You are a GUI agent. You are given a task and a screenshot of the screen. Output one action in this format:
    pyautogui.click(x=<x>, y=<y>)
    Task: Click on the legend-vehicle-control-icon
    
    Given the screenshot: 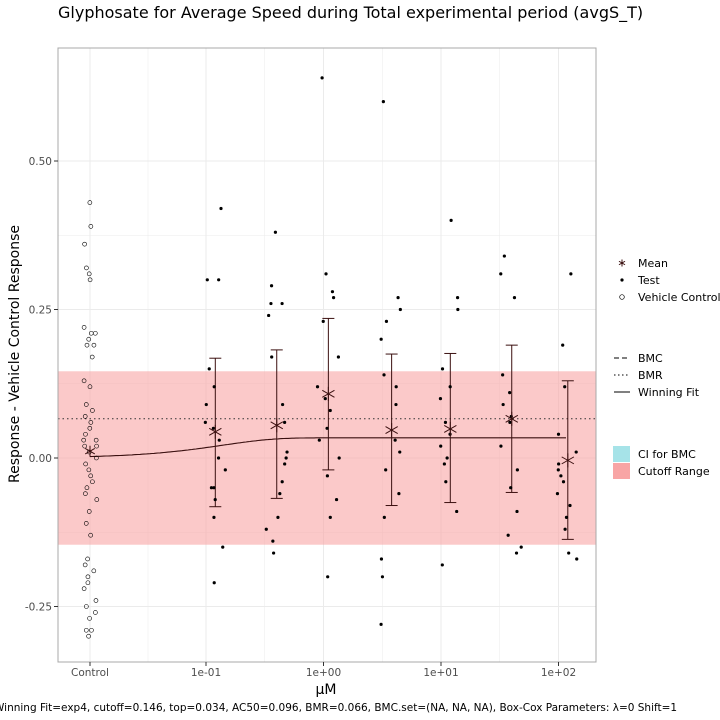 What is the action you would take?
    pyautogui.click(x=622, y=297)
    